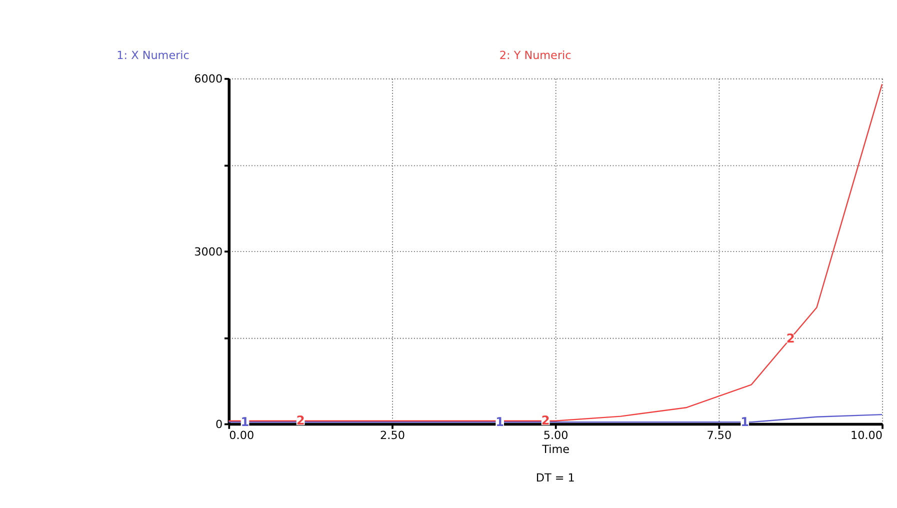 This screenshot has width=897, height=508. Describe the element at coordinates (208, 251) in the screenshot. I see `y-tick-label: 3000` at that location.